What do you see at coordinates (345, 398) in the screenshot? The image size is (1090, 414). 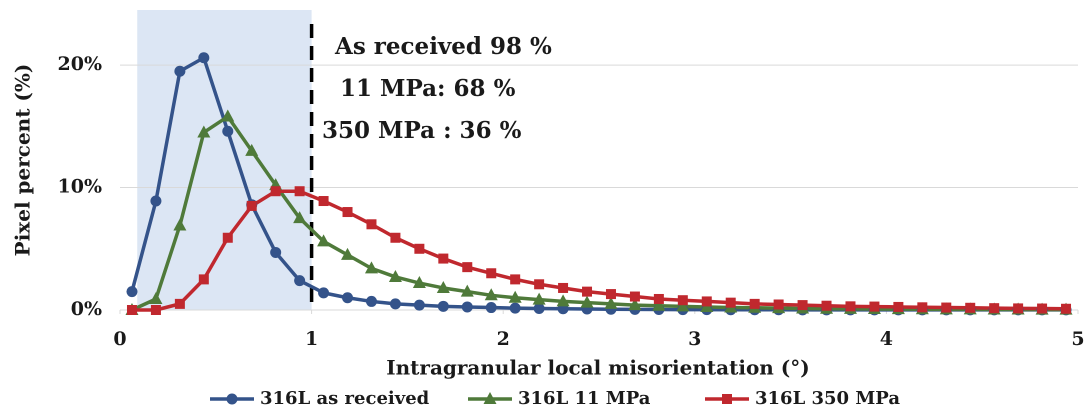 I see `legend-label: 316L as received` at bounding box center [345, 398].